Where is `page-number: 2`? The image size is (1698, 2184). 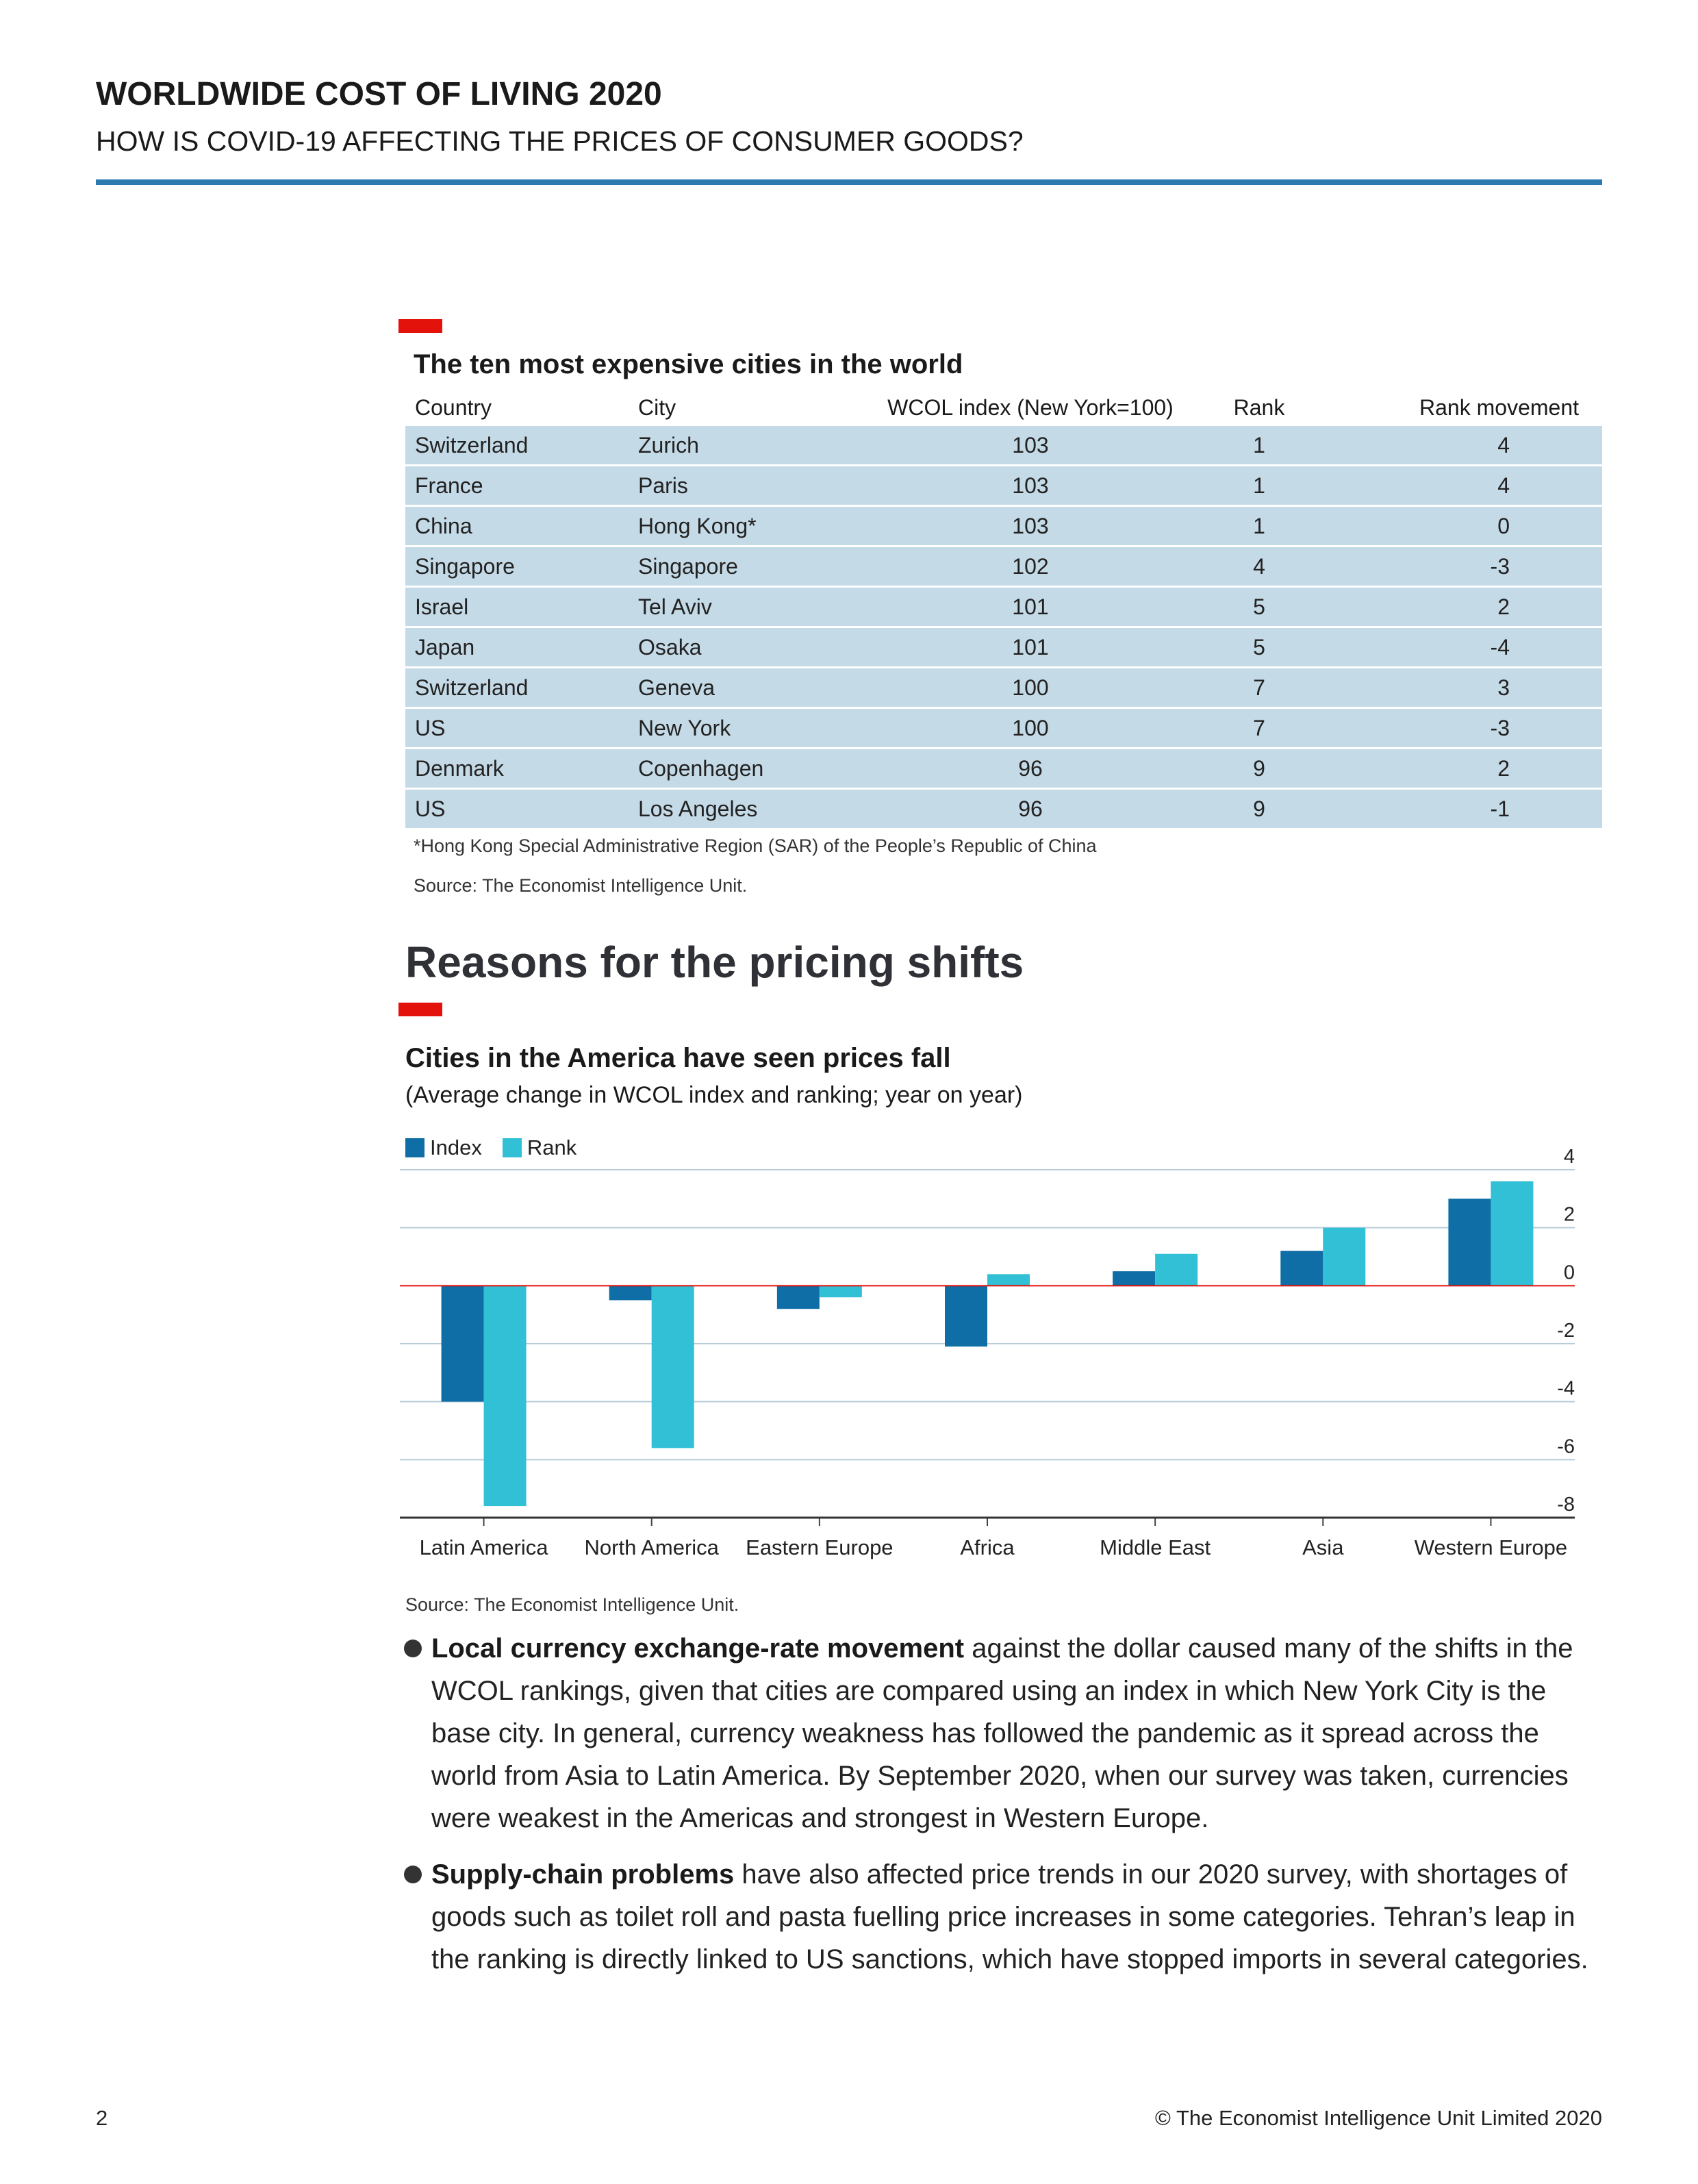 page-number: 2 is located at coordinates (102, 2118).